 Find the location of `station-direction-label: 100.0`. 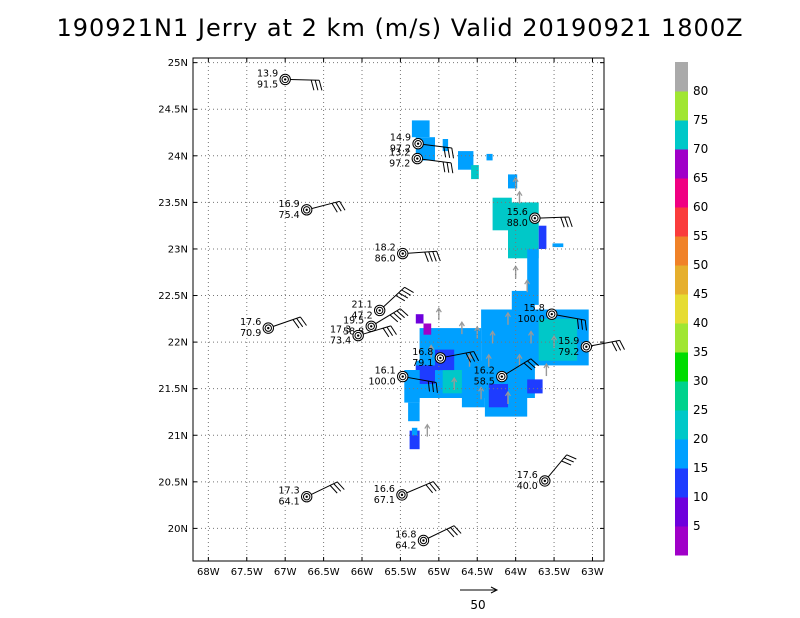

station-direction-label: 100.0 is located at coordinates (382, 382).